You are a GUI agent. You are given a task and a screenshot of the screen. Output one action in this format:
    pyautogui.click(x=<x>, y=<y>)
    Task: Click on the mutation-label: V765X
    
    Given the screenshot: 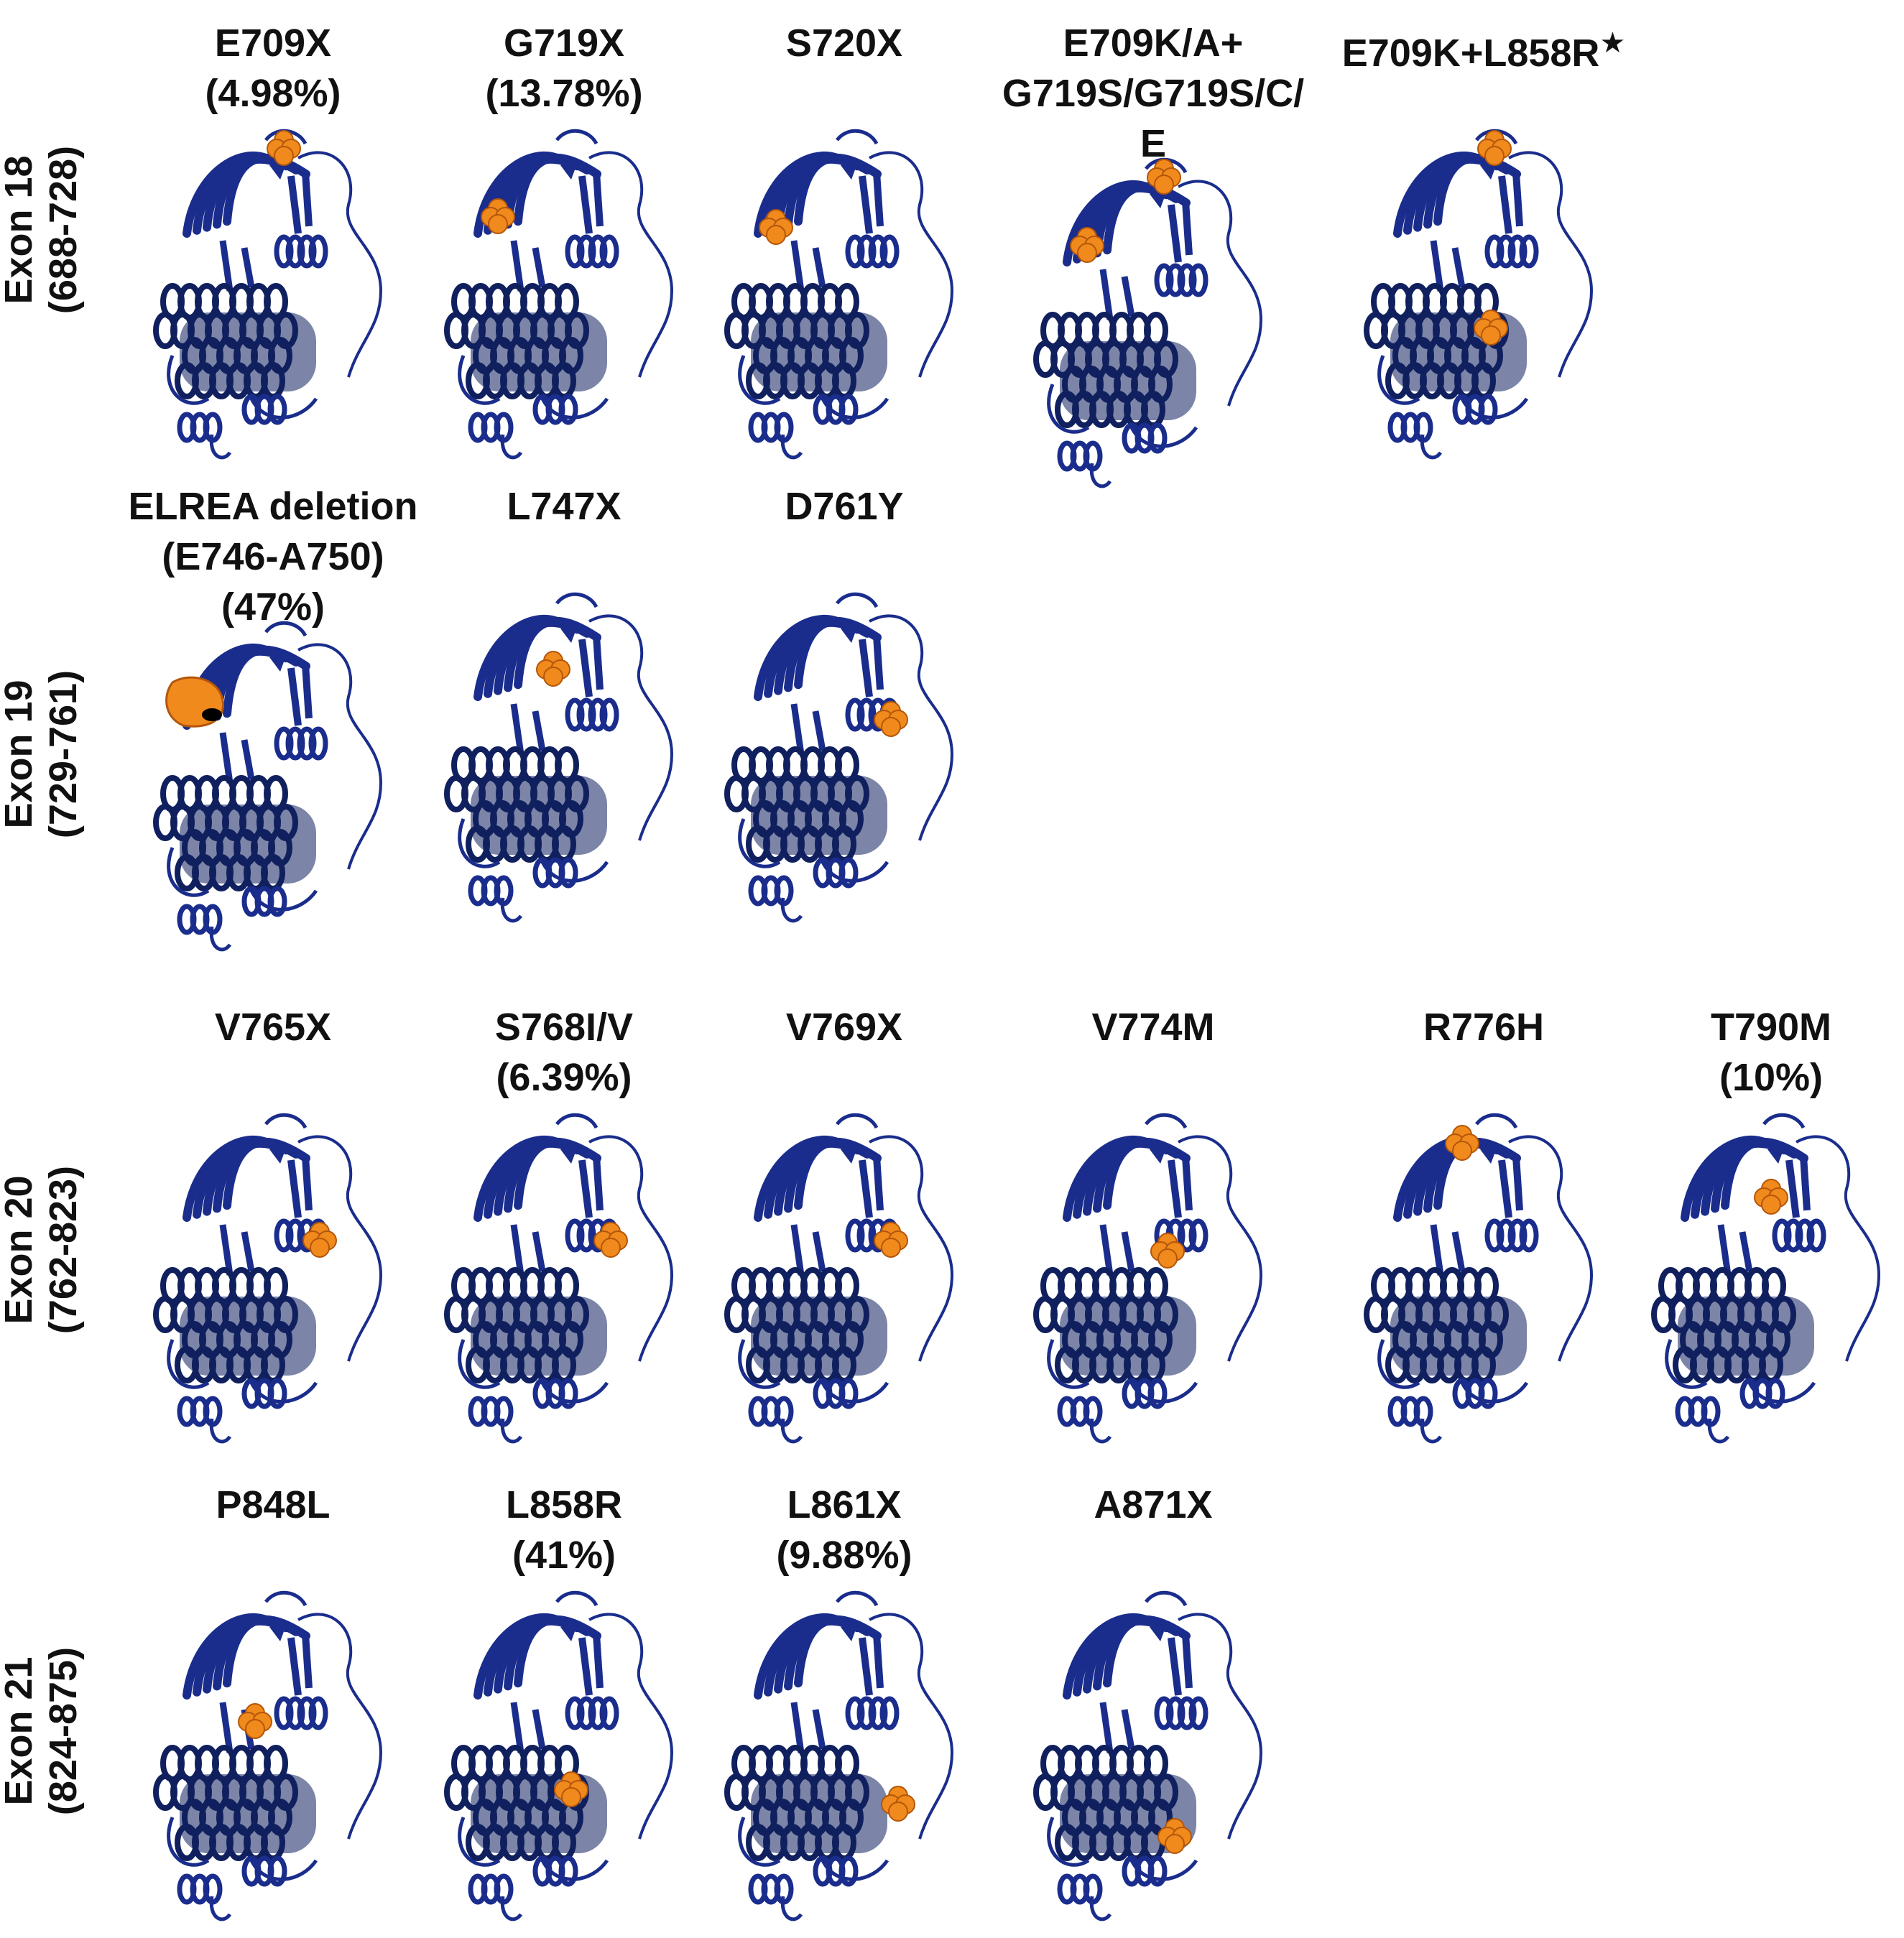 What is the action you would take?
    pyautogui.click(x=273, y=1027)
    